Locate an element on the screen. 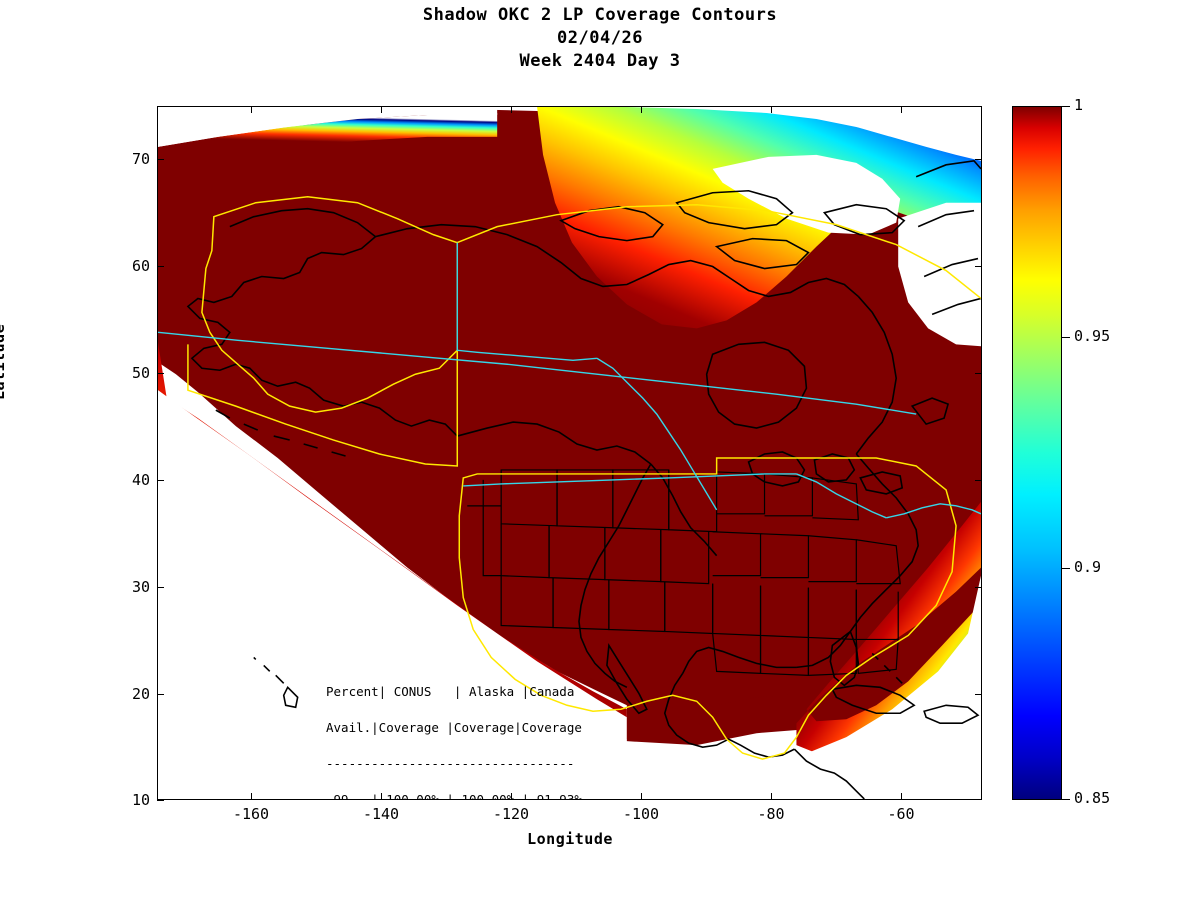  y-tick-label: 10 is located at coordinates (140, 800).